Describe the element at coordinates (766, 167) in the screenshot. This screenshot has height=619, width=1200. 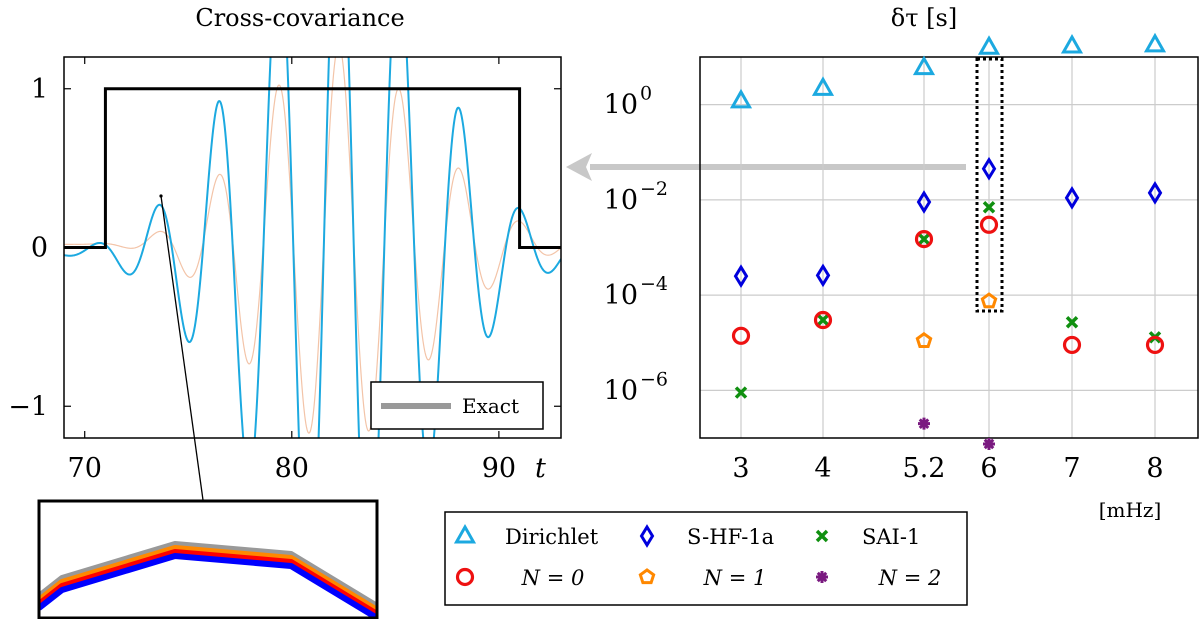
I see `connection-arrow` at that location.